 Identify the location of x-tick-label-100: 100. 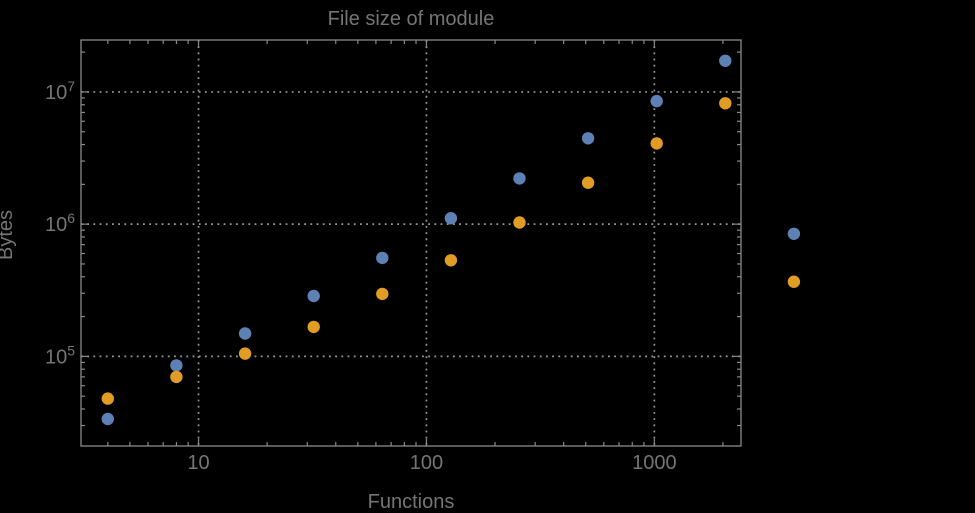
(426, 463).